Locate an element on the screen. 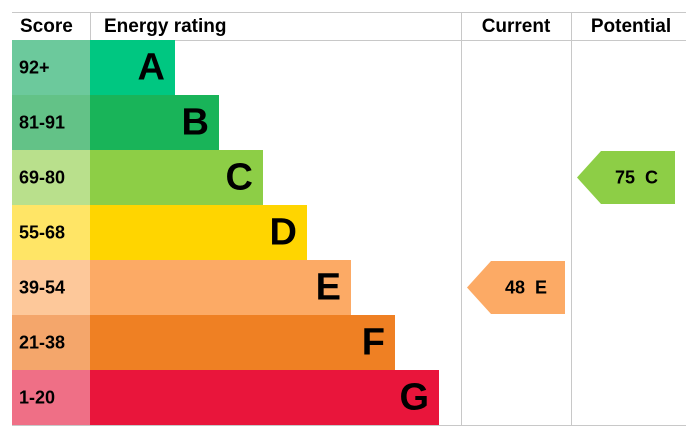  current-arrow is located at coordinates (516, 287).